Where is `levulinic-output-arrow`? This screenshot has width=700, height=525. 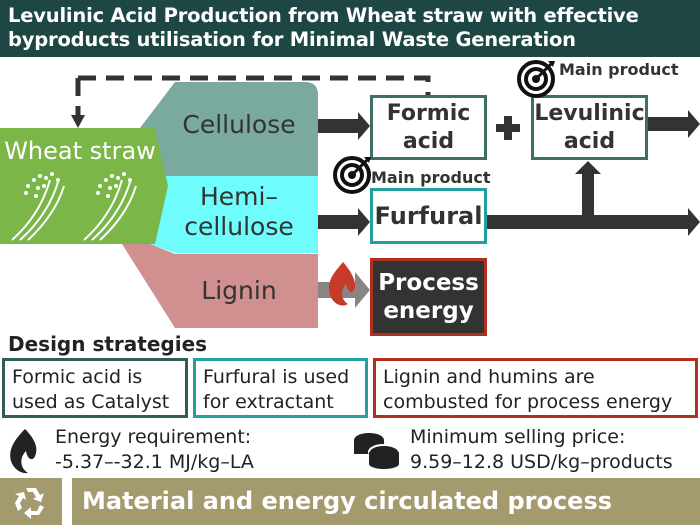 levulinic-output-arrow is located at coordinates (674, 124).